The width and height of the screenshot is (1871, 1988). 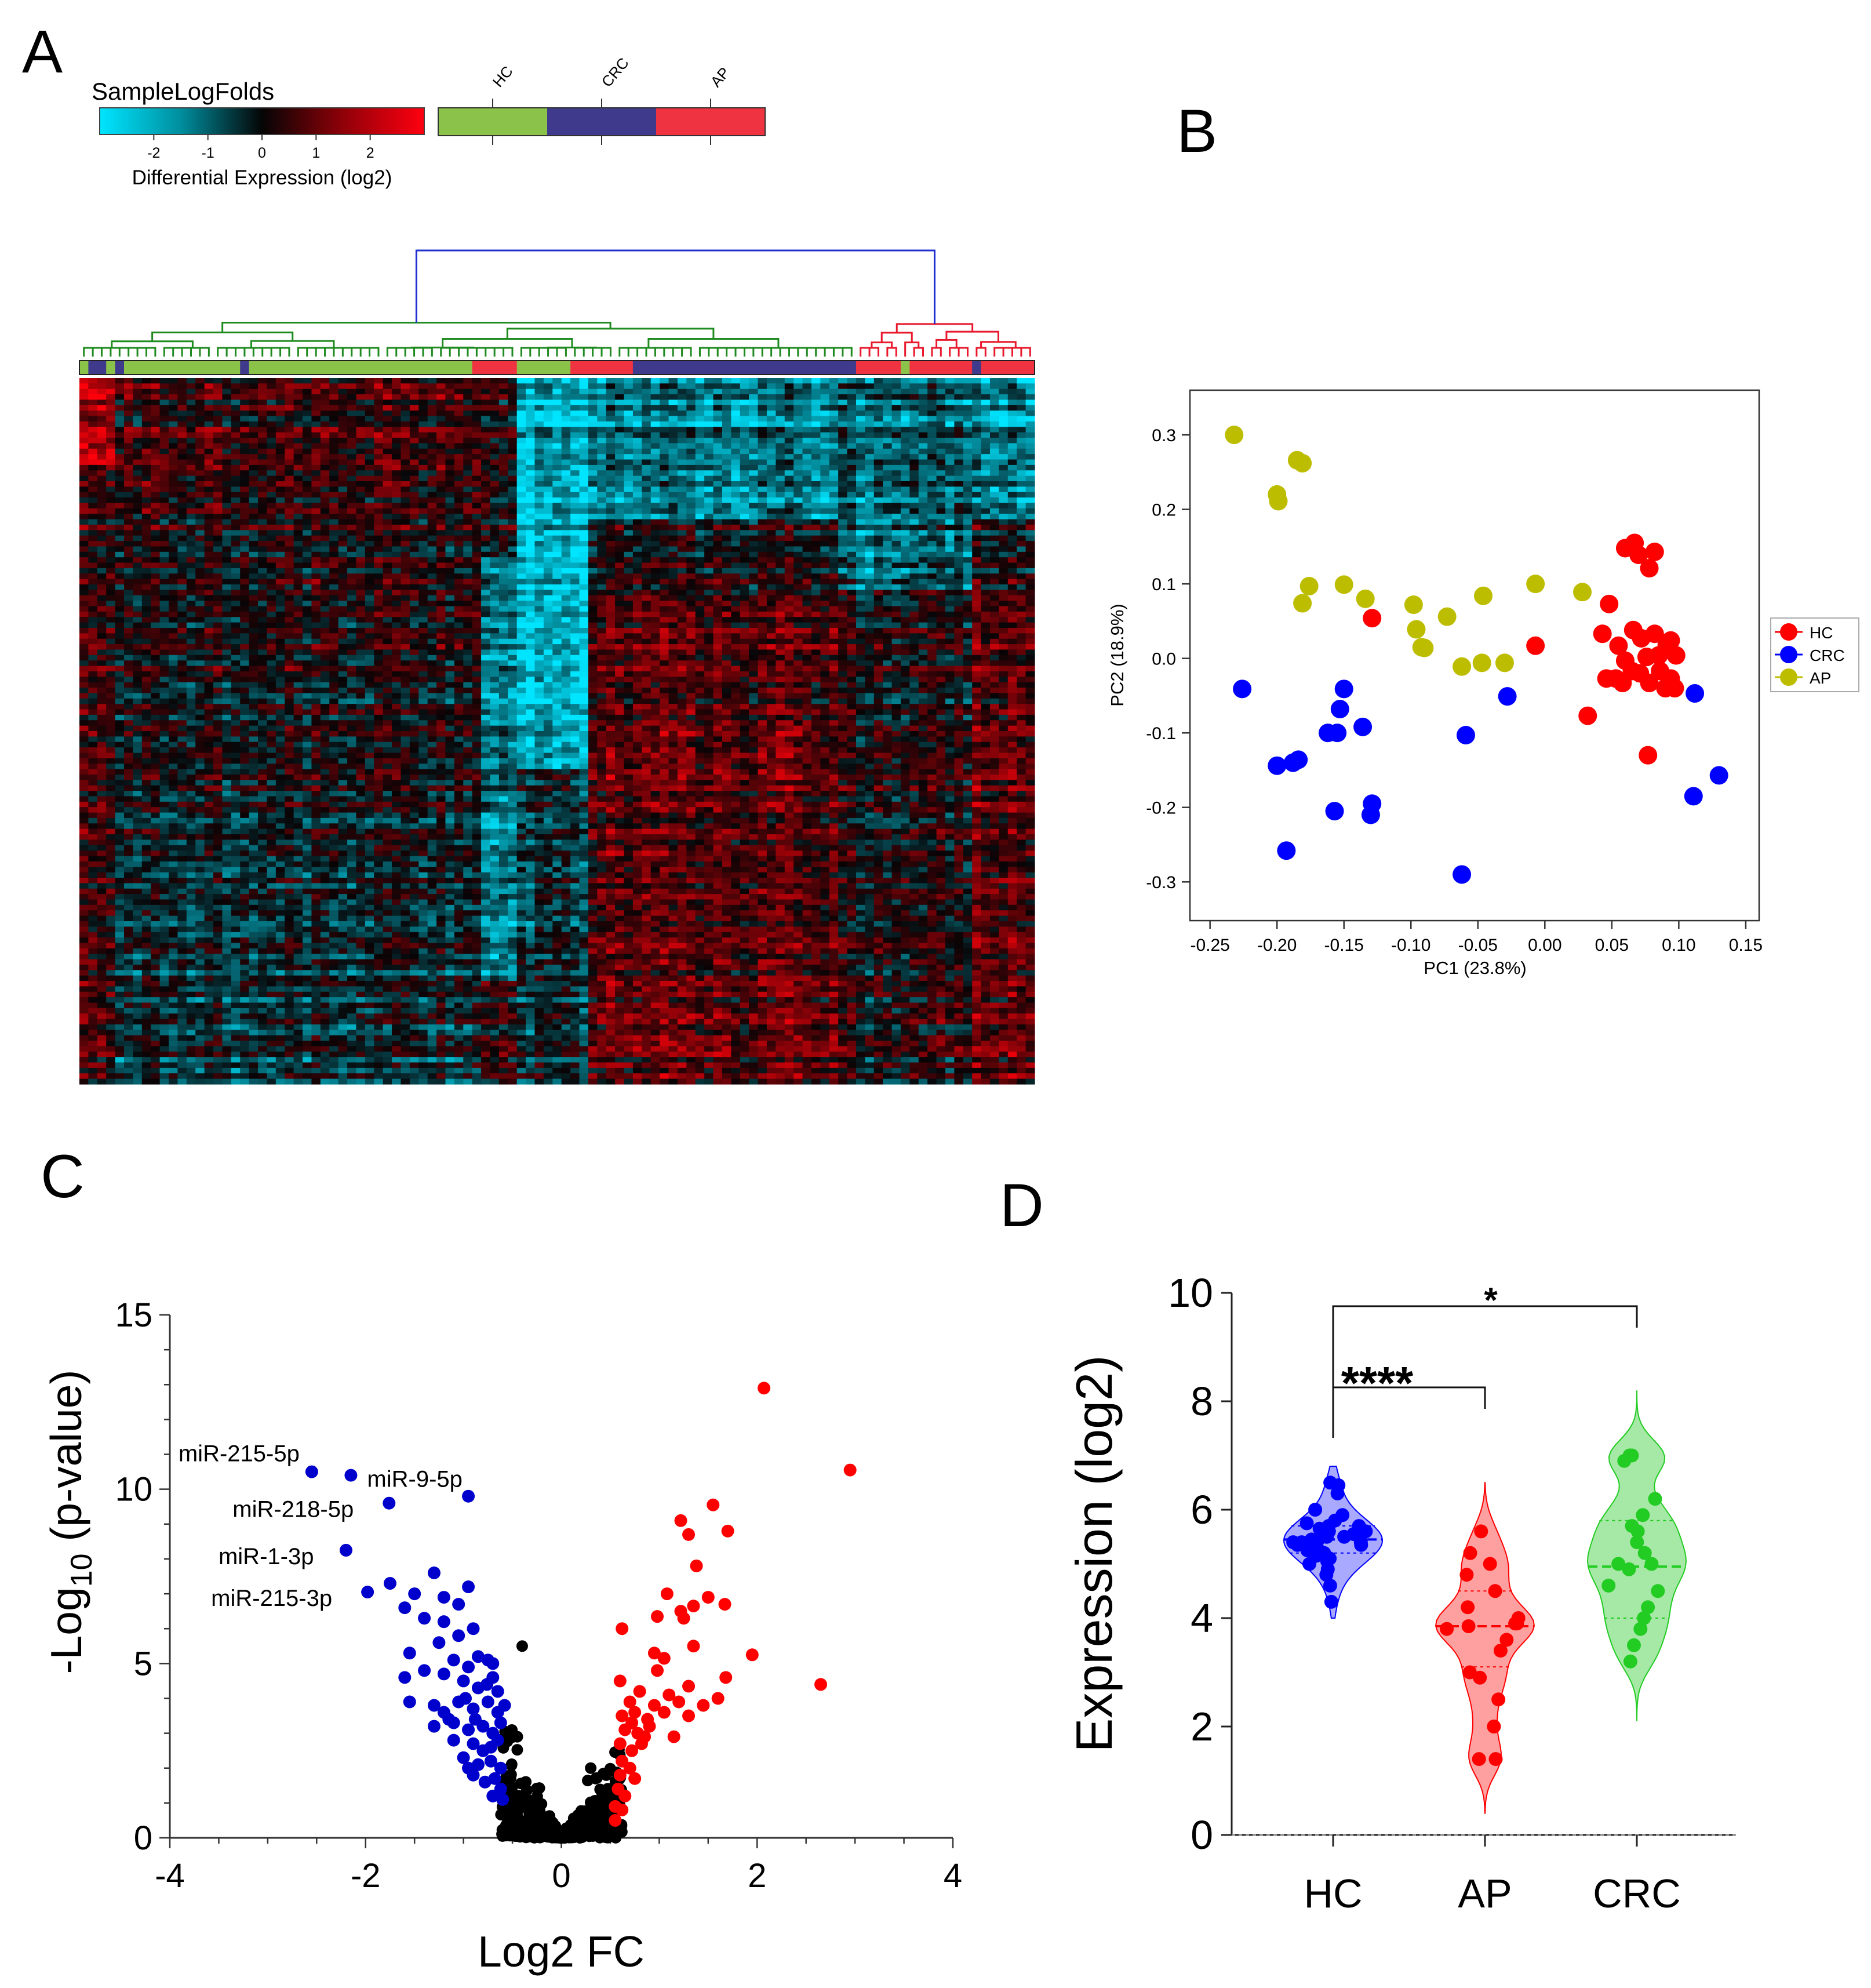 What do you see at coordinates (557, 303) in the screenshot?
I see `column-dendrogram` at bounding box center [557, 303].